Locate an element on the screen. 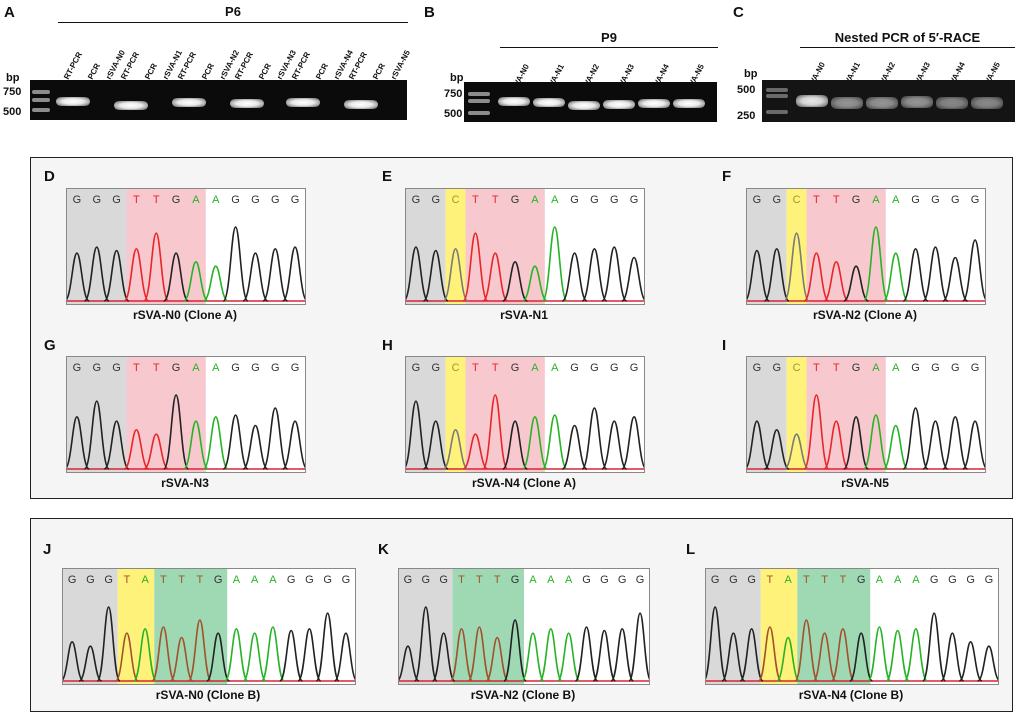 The image size is (1021, 717). chromatogram-caption: rSVA-N5 is located at coordinates (865, 483).